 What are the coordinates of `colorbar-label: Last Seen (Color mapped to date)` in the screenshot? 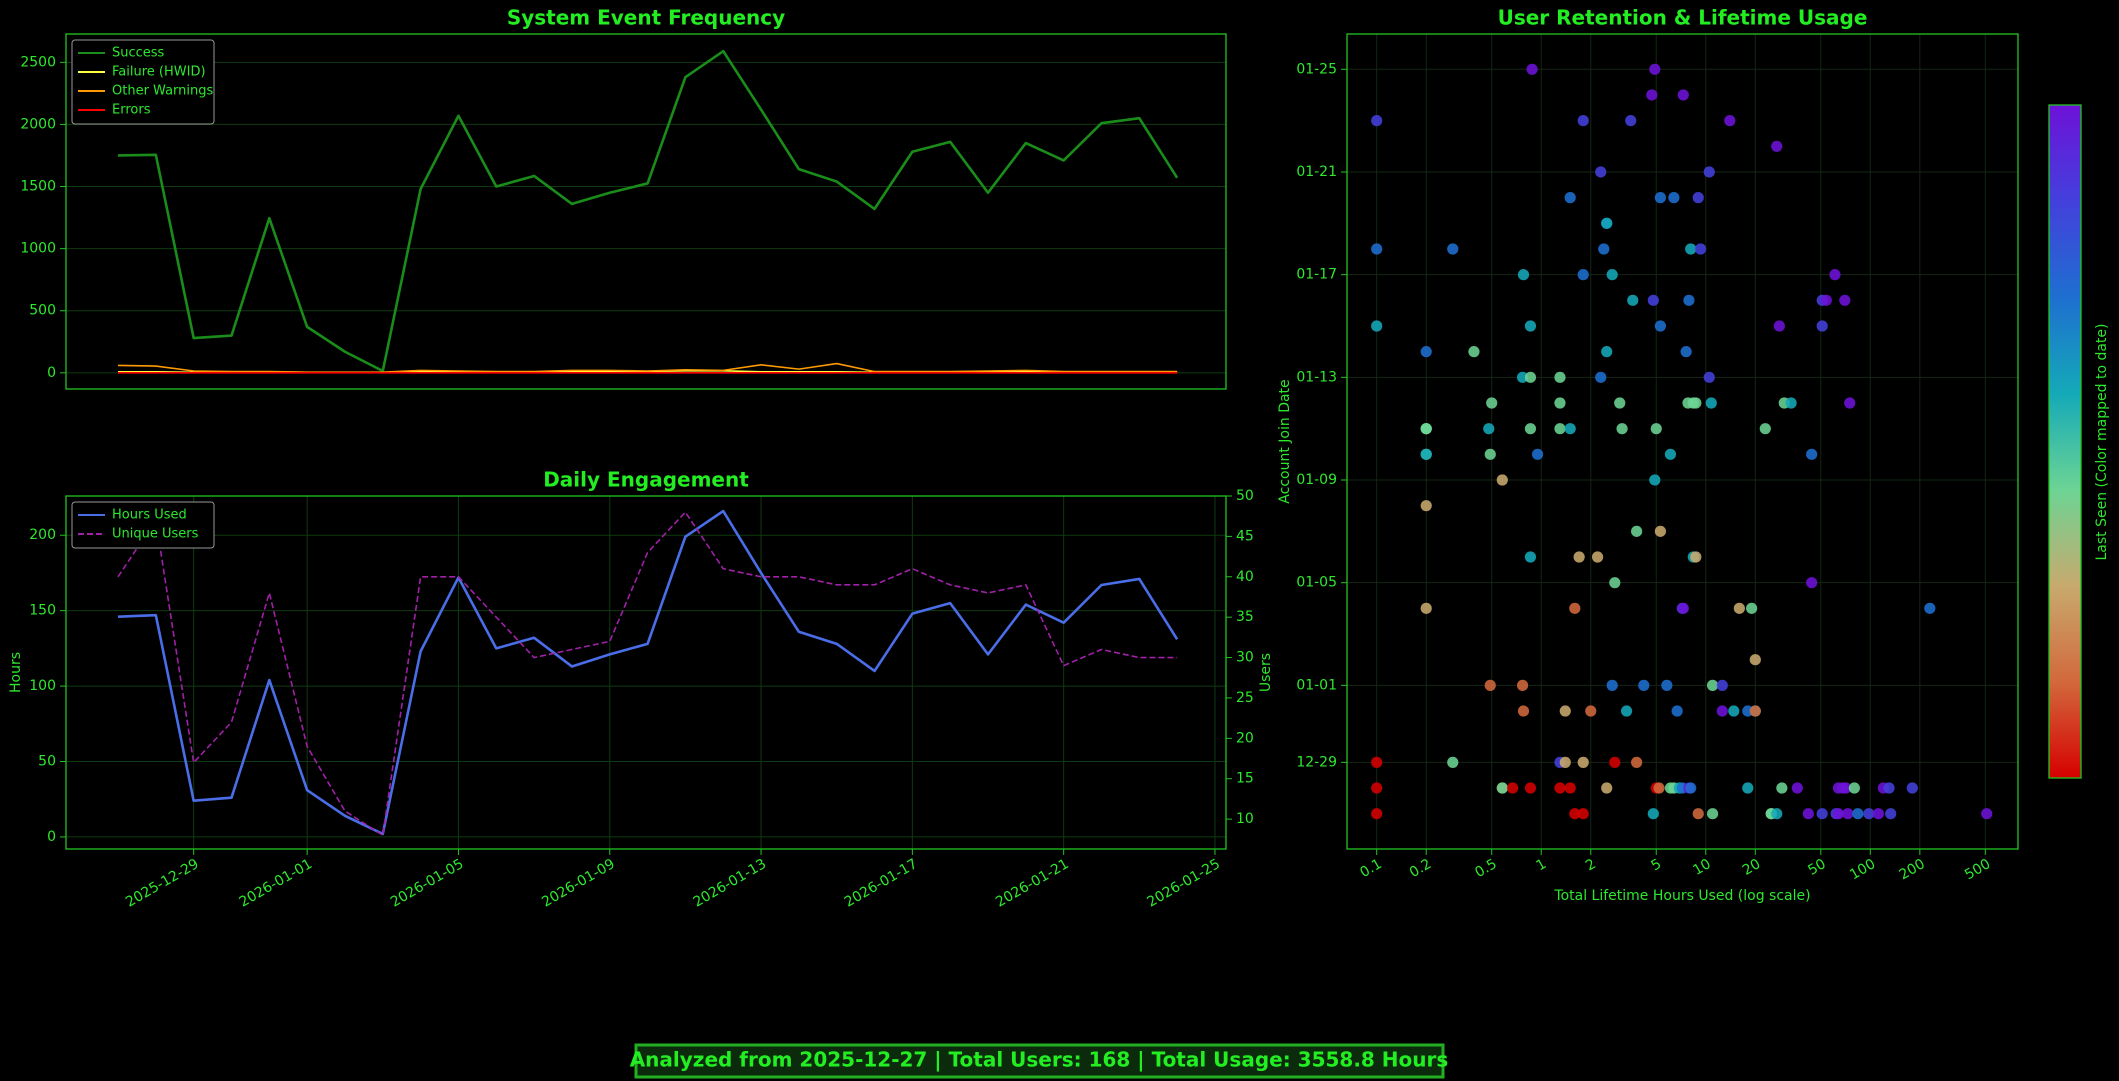 It's located at (2102, 442).